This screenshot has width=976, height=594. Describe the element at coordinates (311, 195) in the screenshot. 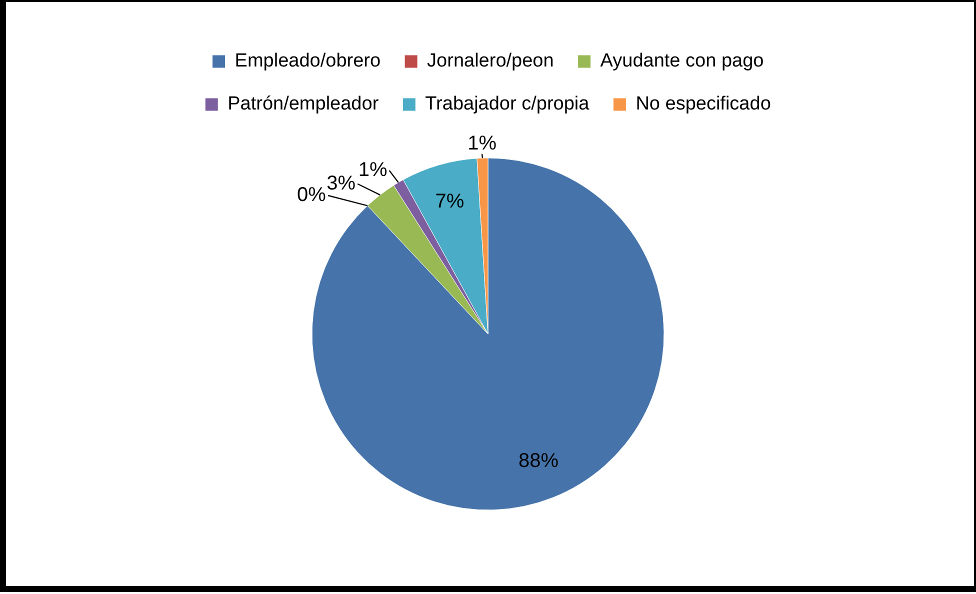

I see `text: 0%` at that location.